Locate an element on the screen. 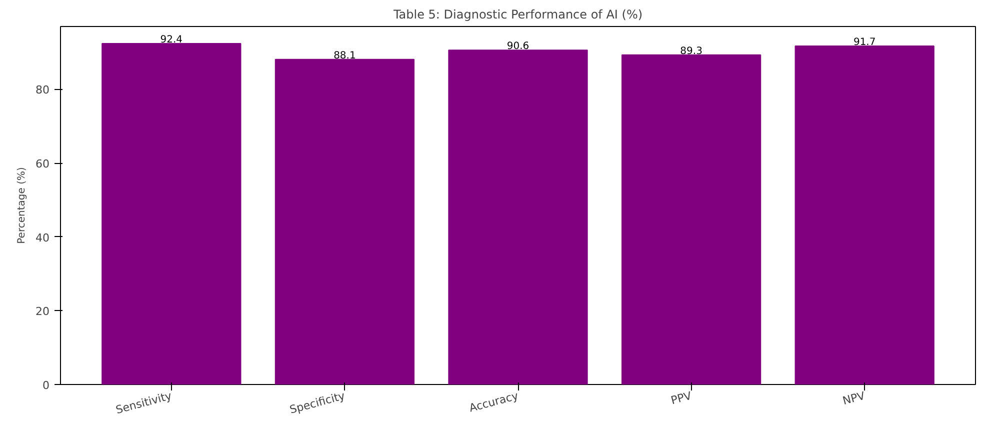  data-label: 88.1 is located at coordinates (345, 56).